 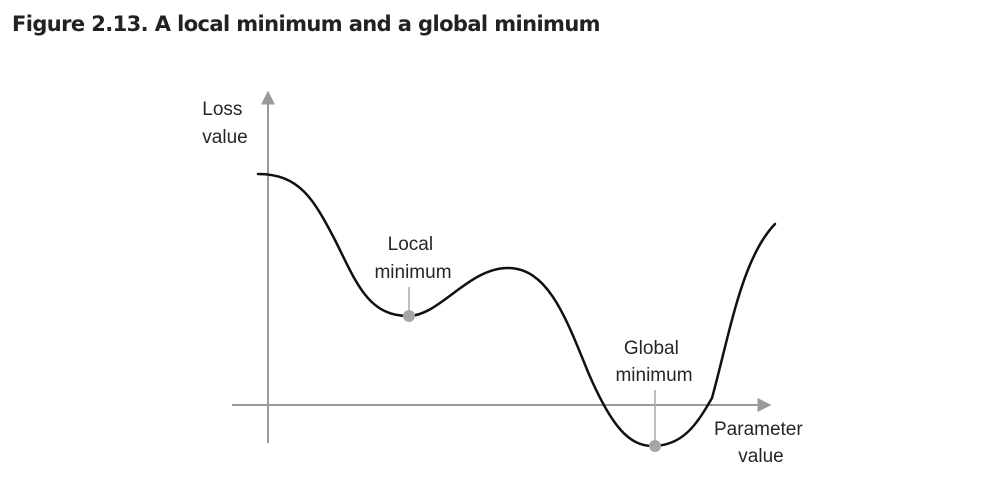 I want to click on local-minimum-label-line-1: Local, so click(x=410, y=244).